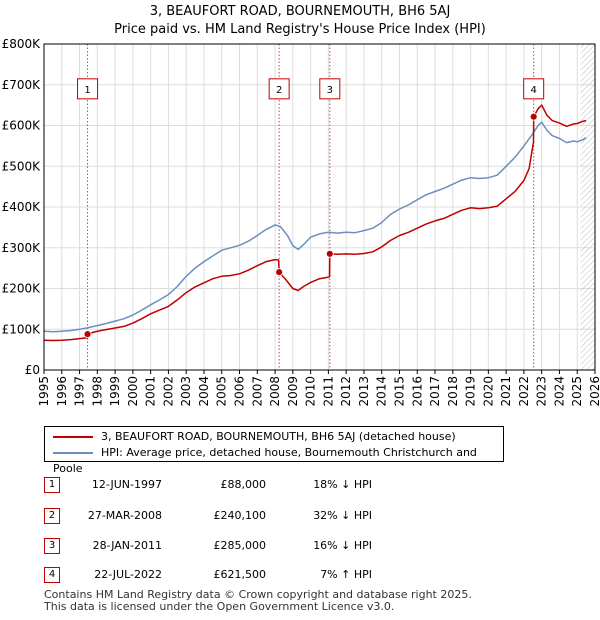  I want to click on sale-marker-label: 4, so click(533, 90).